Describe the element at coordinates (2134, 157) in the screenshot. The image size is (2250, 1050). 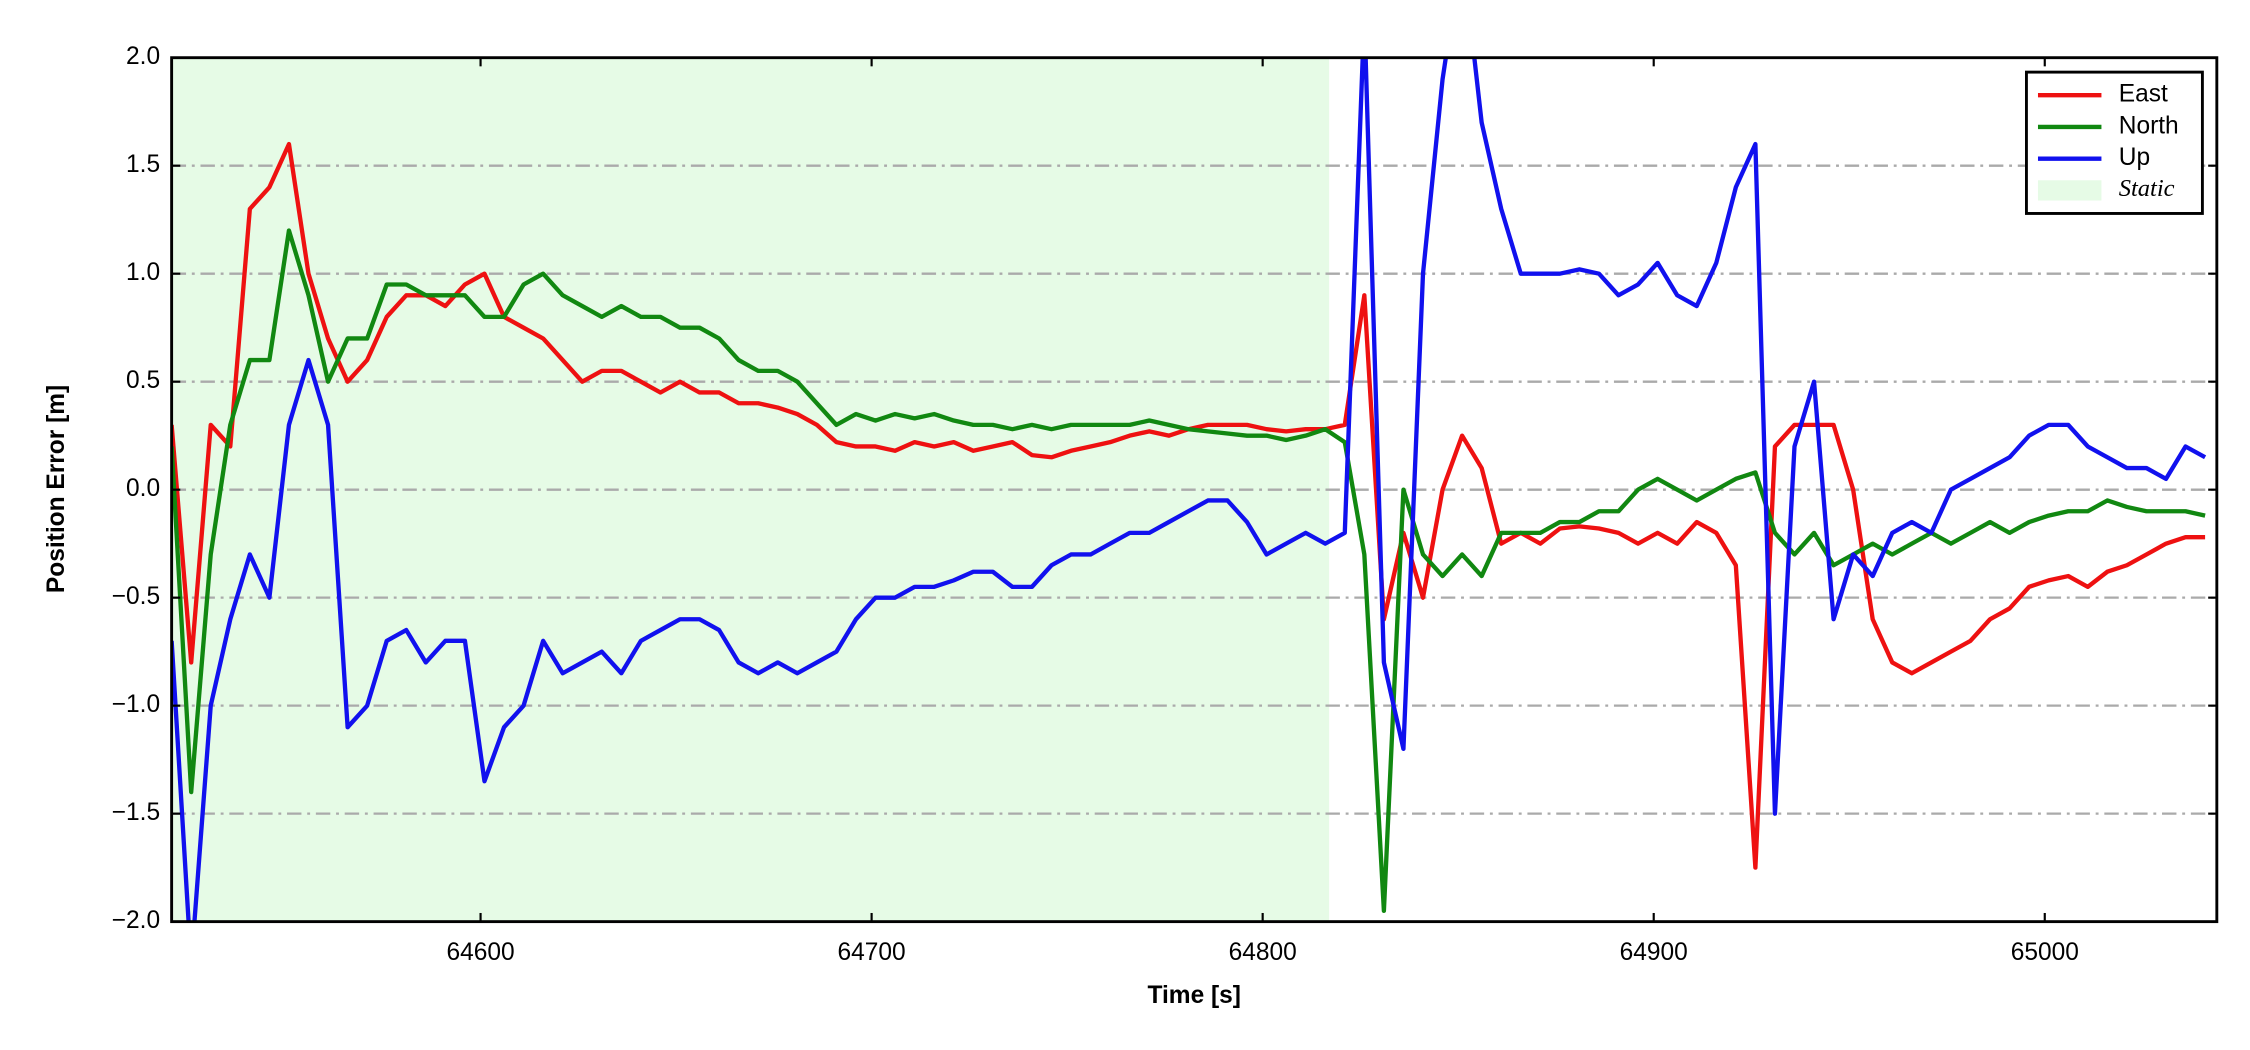
I see `legend-label: Up` at that location.